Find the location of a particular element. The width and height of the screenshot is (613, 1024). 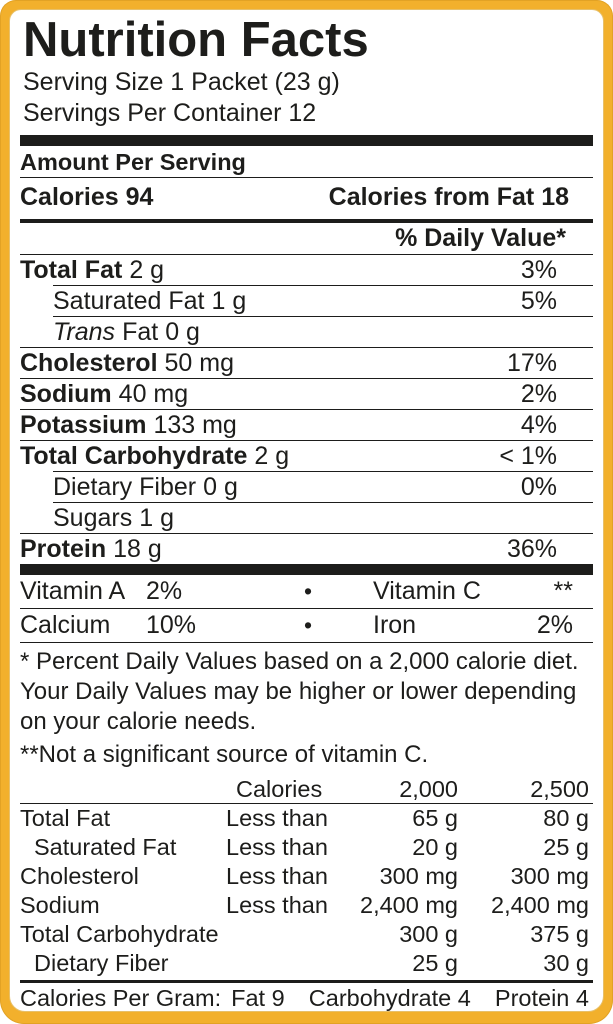

reference-row-saturated-fat: Saturated Fat Less than 20 g 25 g is located at coordinates (306, 847).